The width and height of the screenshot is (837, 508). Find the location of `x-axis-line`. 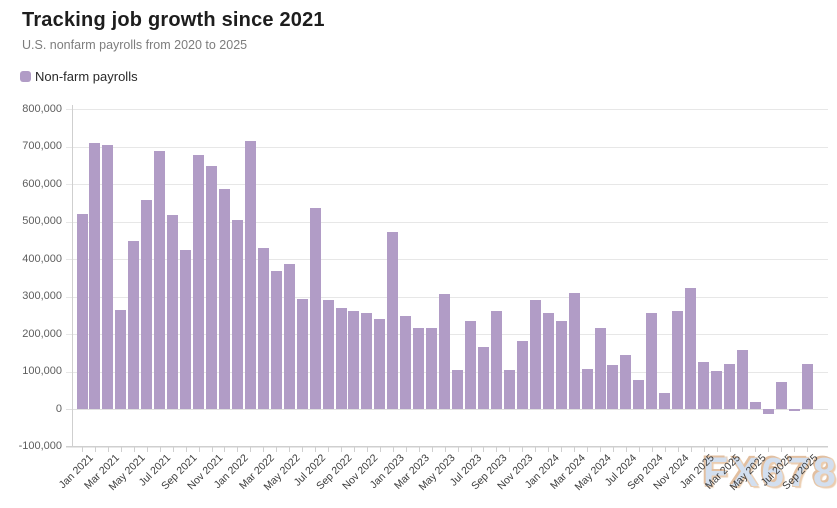

x-axis-line is located at coordinates (447, 446).